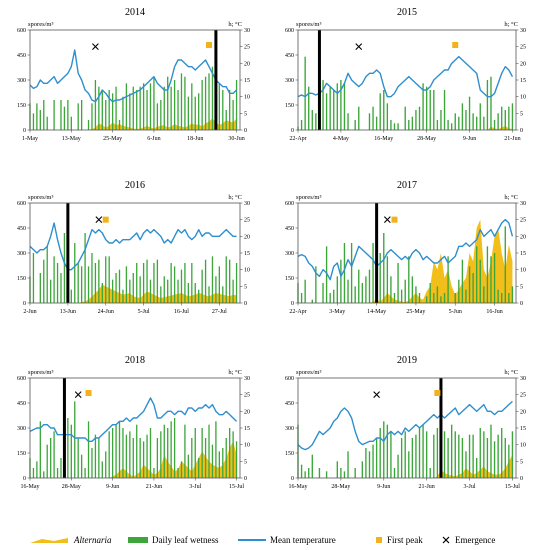  I want to click on right-axis-unit: h; °C, so click(511, 24).